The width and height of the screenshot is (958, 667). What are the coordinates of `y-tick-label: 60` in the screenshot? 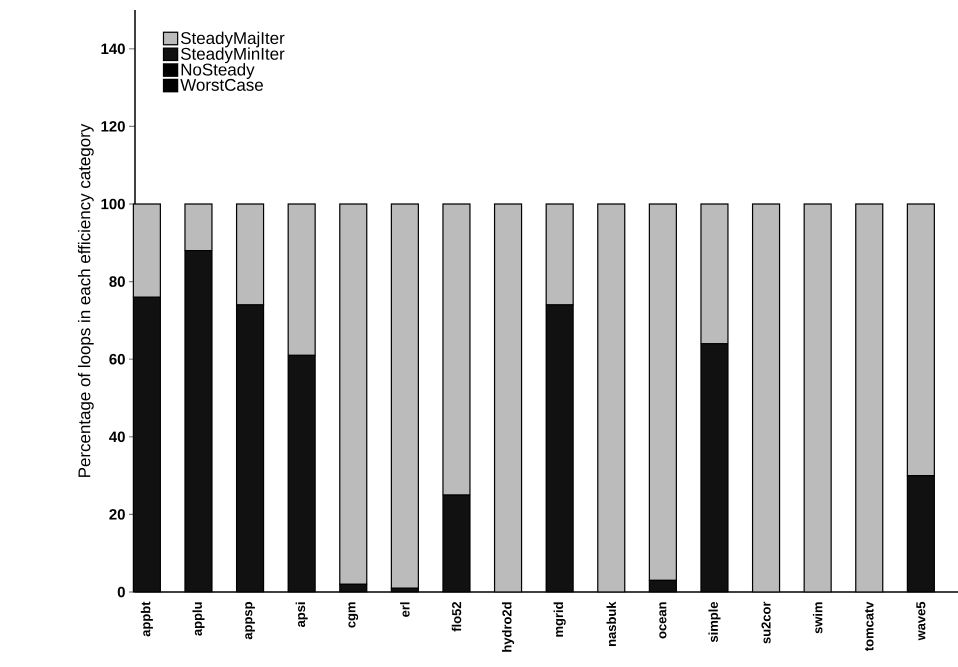 It's located at (117, 359).